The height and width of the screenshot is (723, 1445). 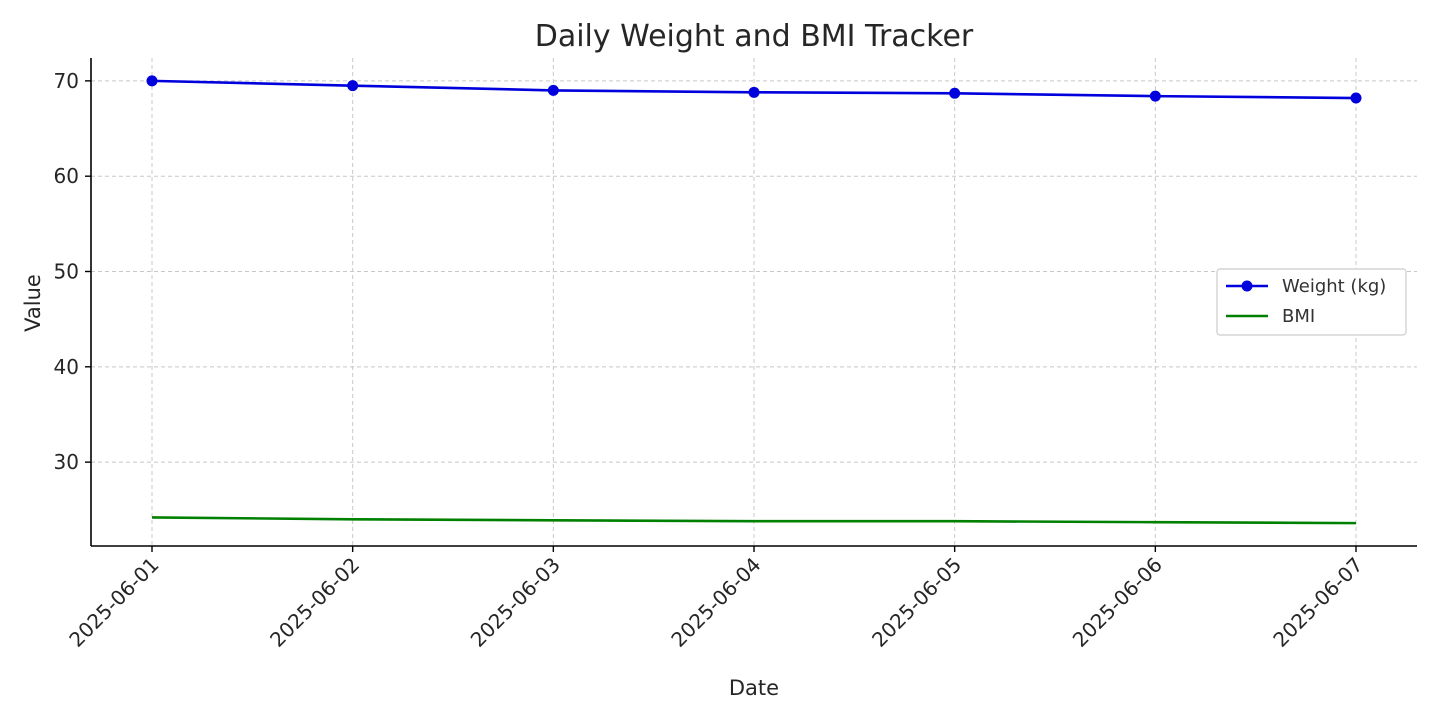 I want to click on legend-weight-label: Weight (kg), so click(x=1334, y=286).